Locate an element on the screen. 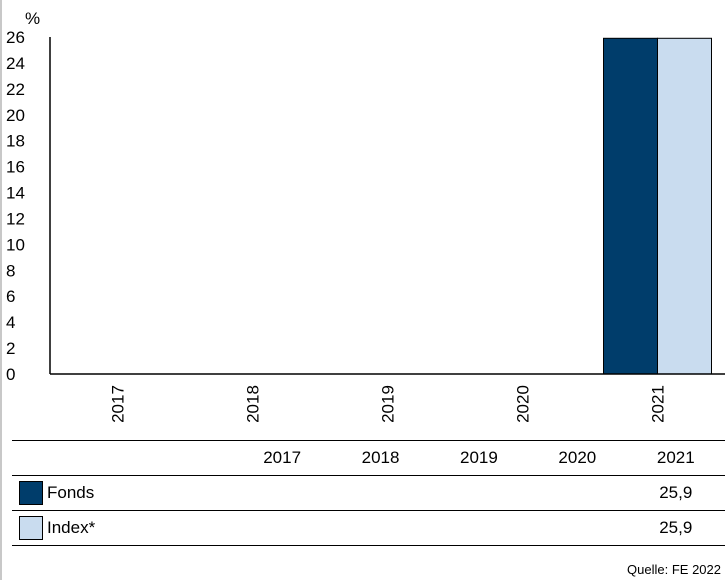 This screenshot has height=580, width=725. legend-label-fonds: Fonds is located at coordinates (71, 492).